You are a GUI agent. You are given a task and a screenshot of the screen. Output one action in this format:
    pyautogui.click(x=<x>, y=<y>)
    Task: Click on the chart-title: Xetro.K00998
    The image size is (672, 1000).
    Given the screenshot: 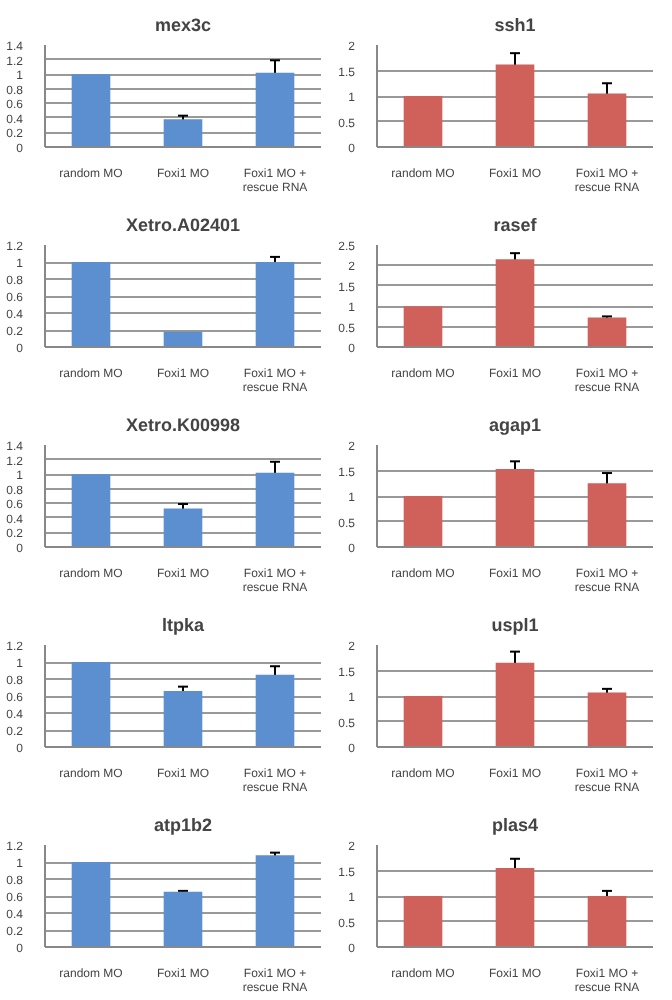 What is the action you would take?
    pyautogui.click(x=183, y=425)
    